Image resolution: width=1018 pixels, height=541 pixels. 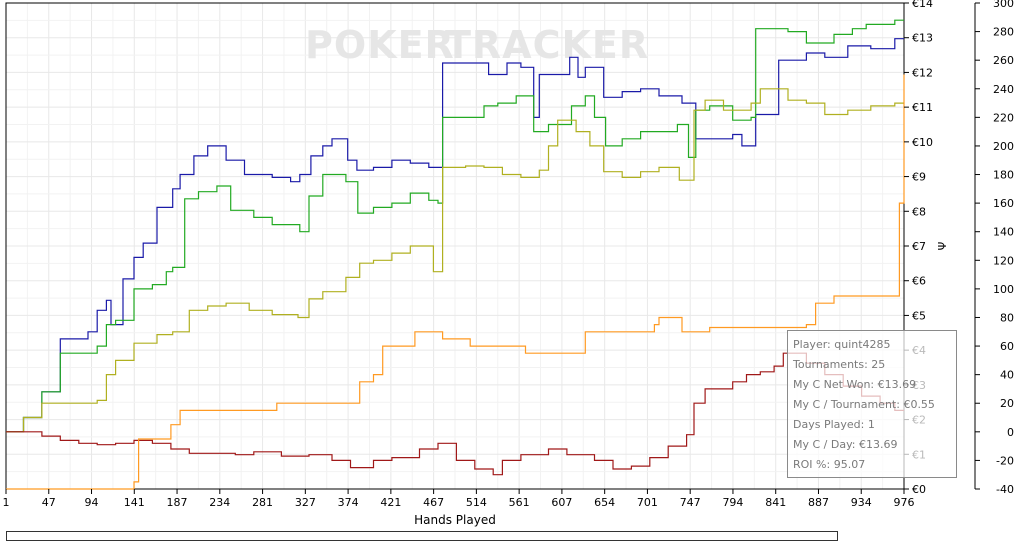 I want to click on tooltip-player: Player: quint4285, so click(x=842, y=344).